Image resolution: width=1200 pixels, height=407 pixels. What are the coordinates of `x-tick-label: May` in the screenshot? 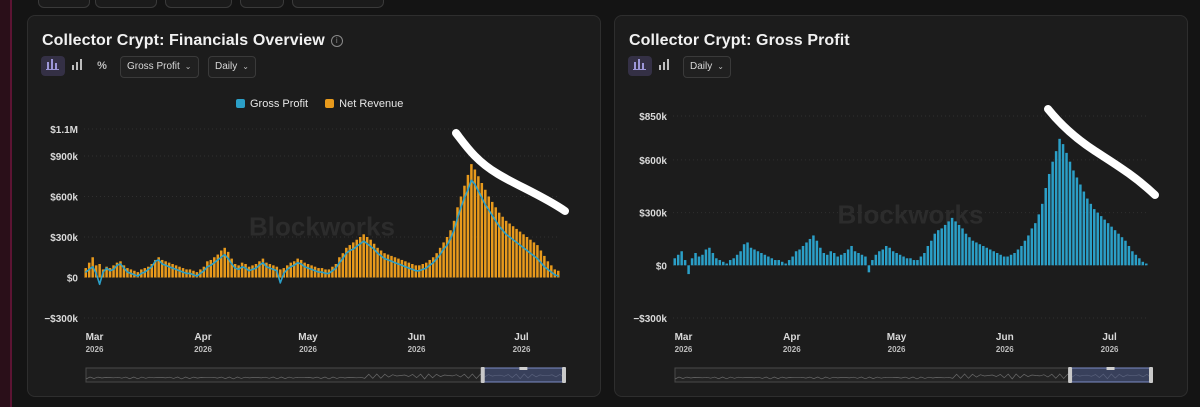 It's located at (897, 337).